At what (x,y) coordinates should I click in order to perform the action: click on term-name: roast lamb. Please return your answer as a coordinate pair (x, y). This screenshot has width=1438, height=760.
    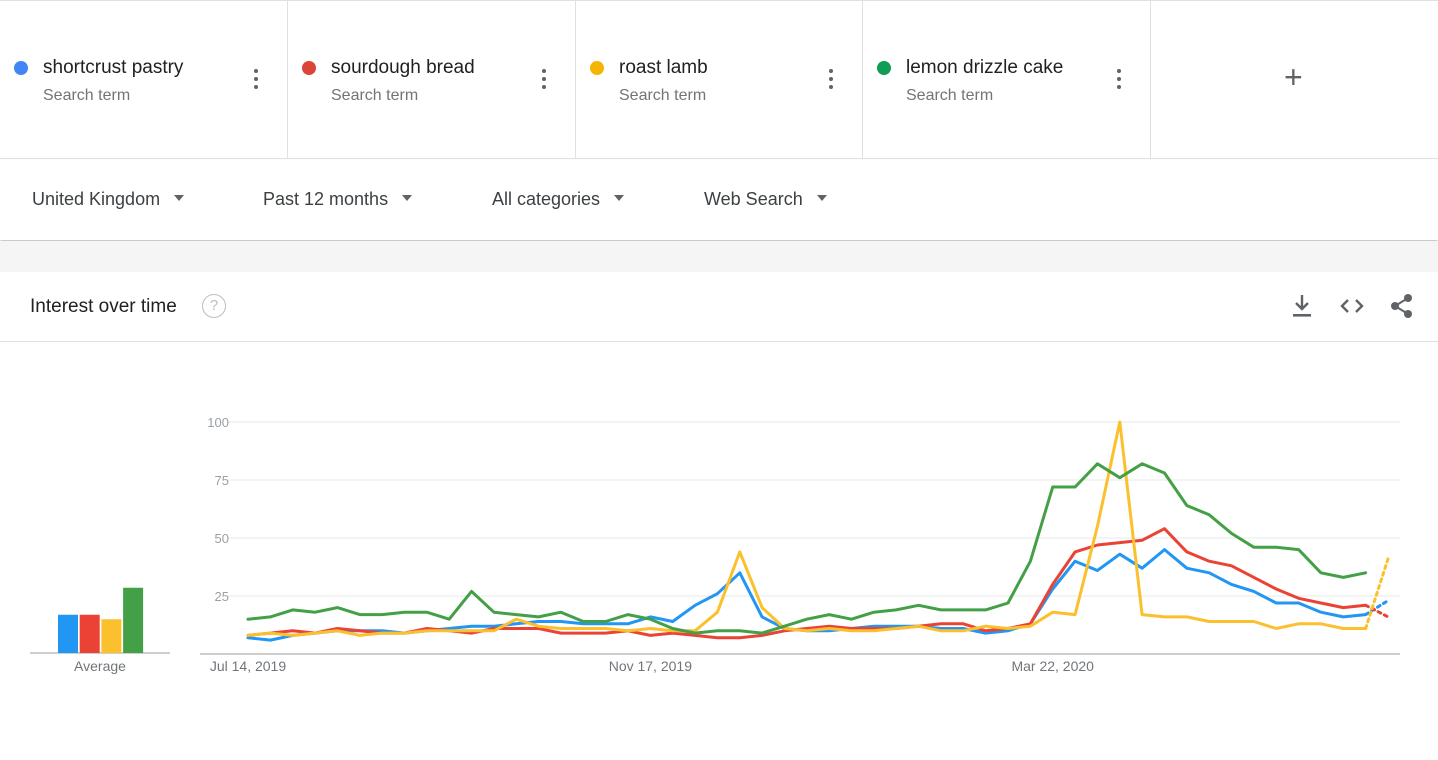
    Looking at the image, I should click on (663, 67).